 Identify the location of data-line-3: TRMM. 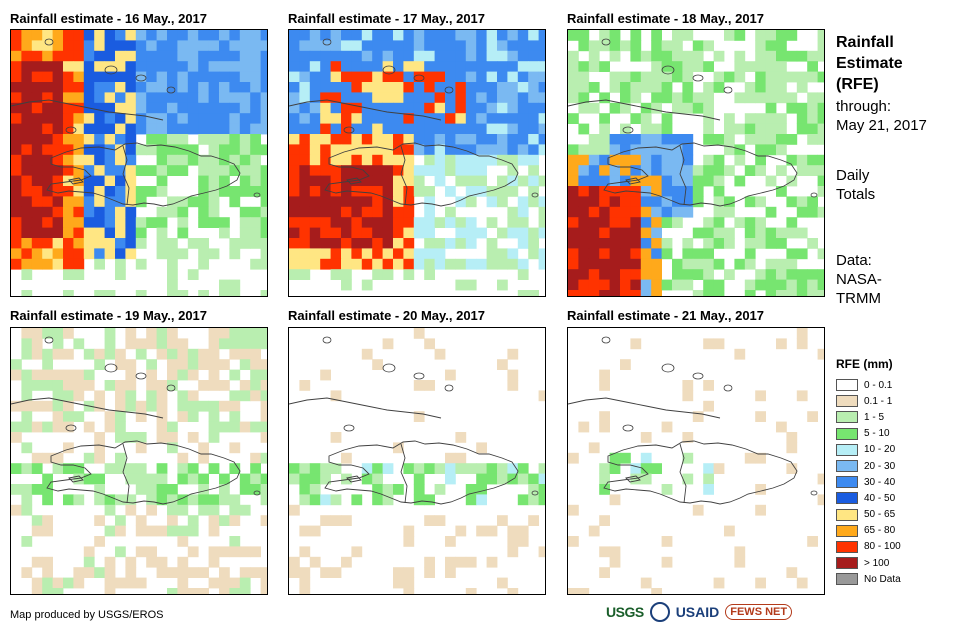
(858, 298).